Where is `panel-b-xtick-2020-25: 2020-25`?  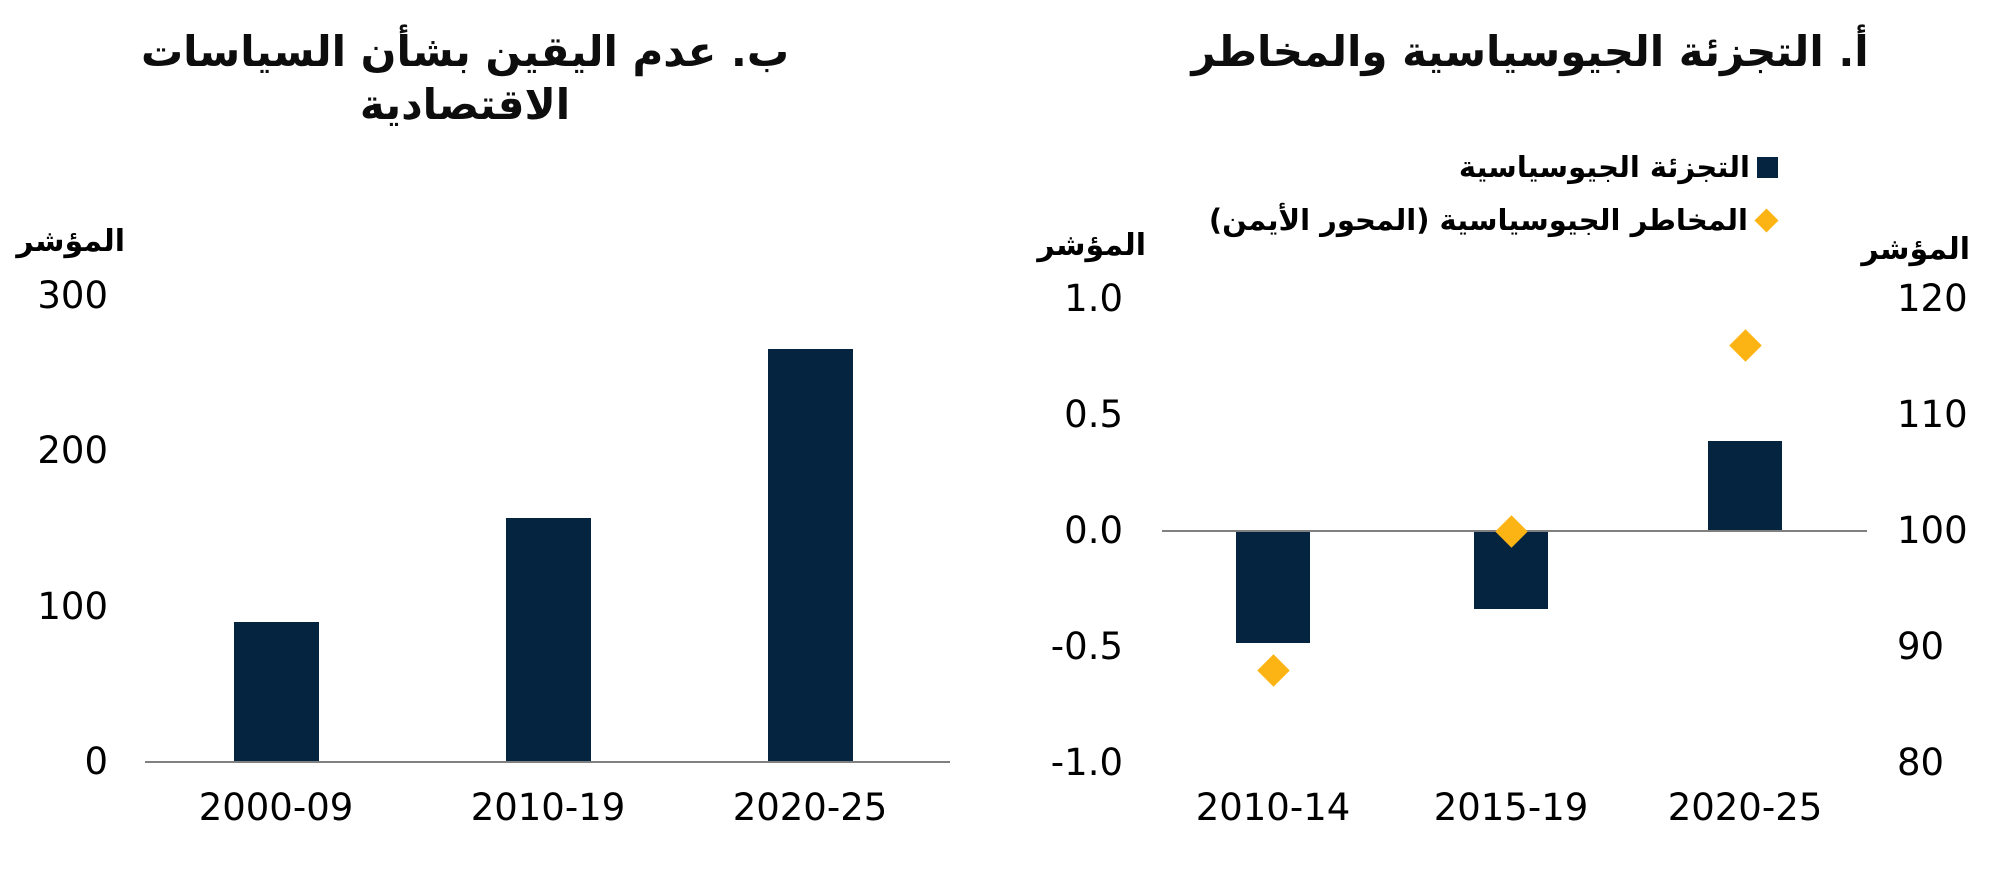 panel-b-xtick-2020-25: 2020-25 is located at coordinates (810, 807).